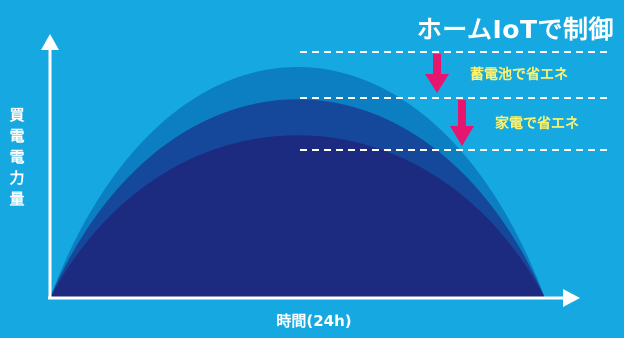 This screenshot has width=624, height=338. Describe the element at coordinates (50, 42) in the screenshot. I see `y-axis-arrowhead` at that location.